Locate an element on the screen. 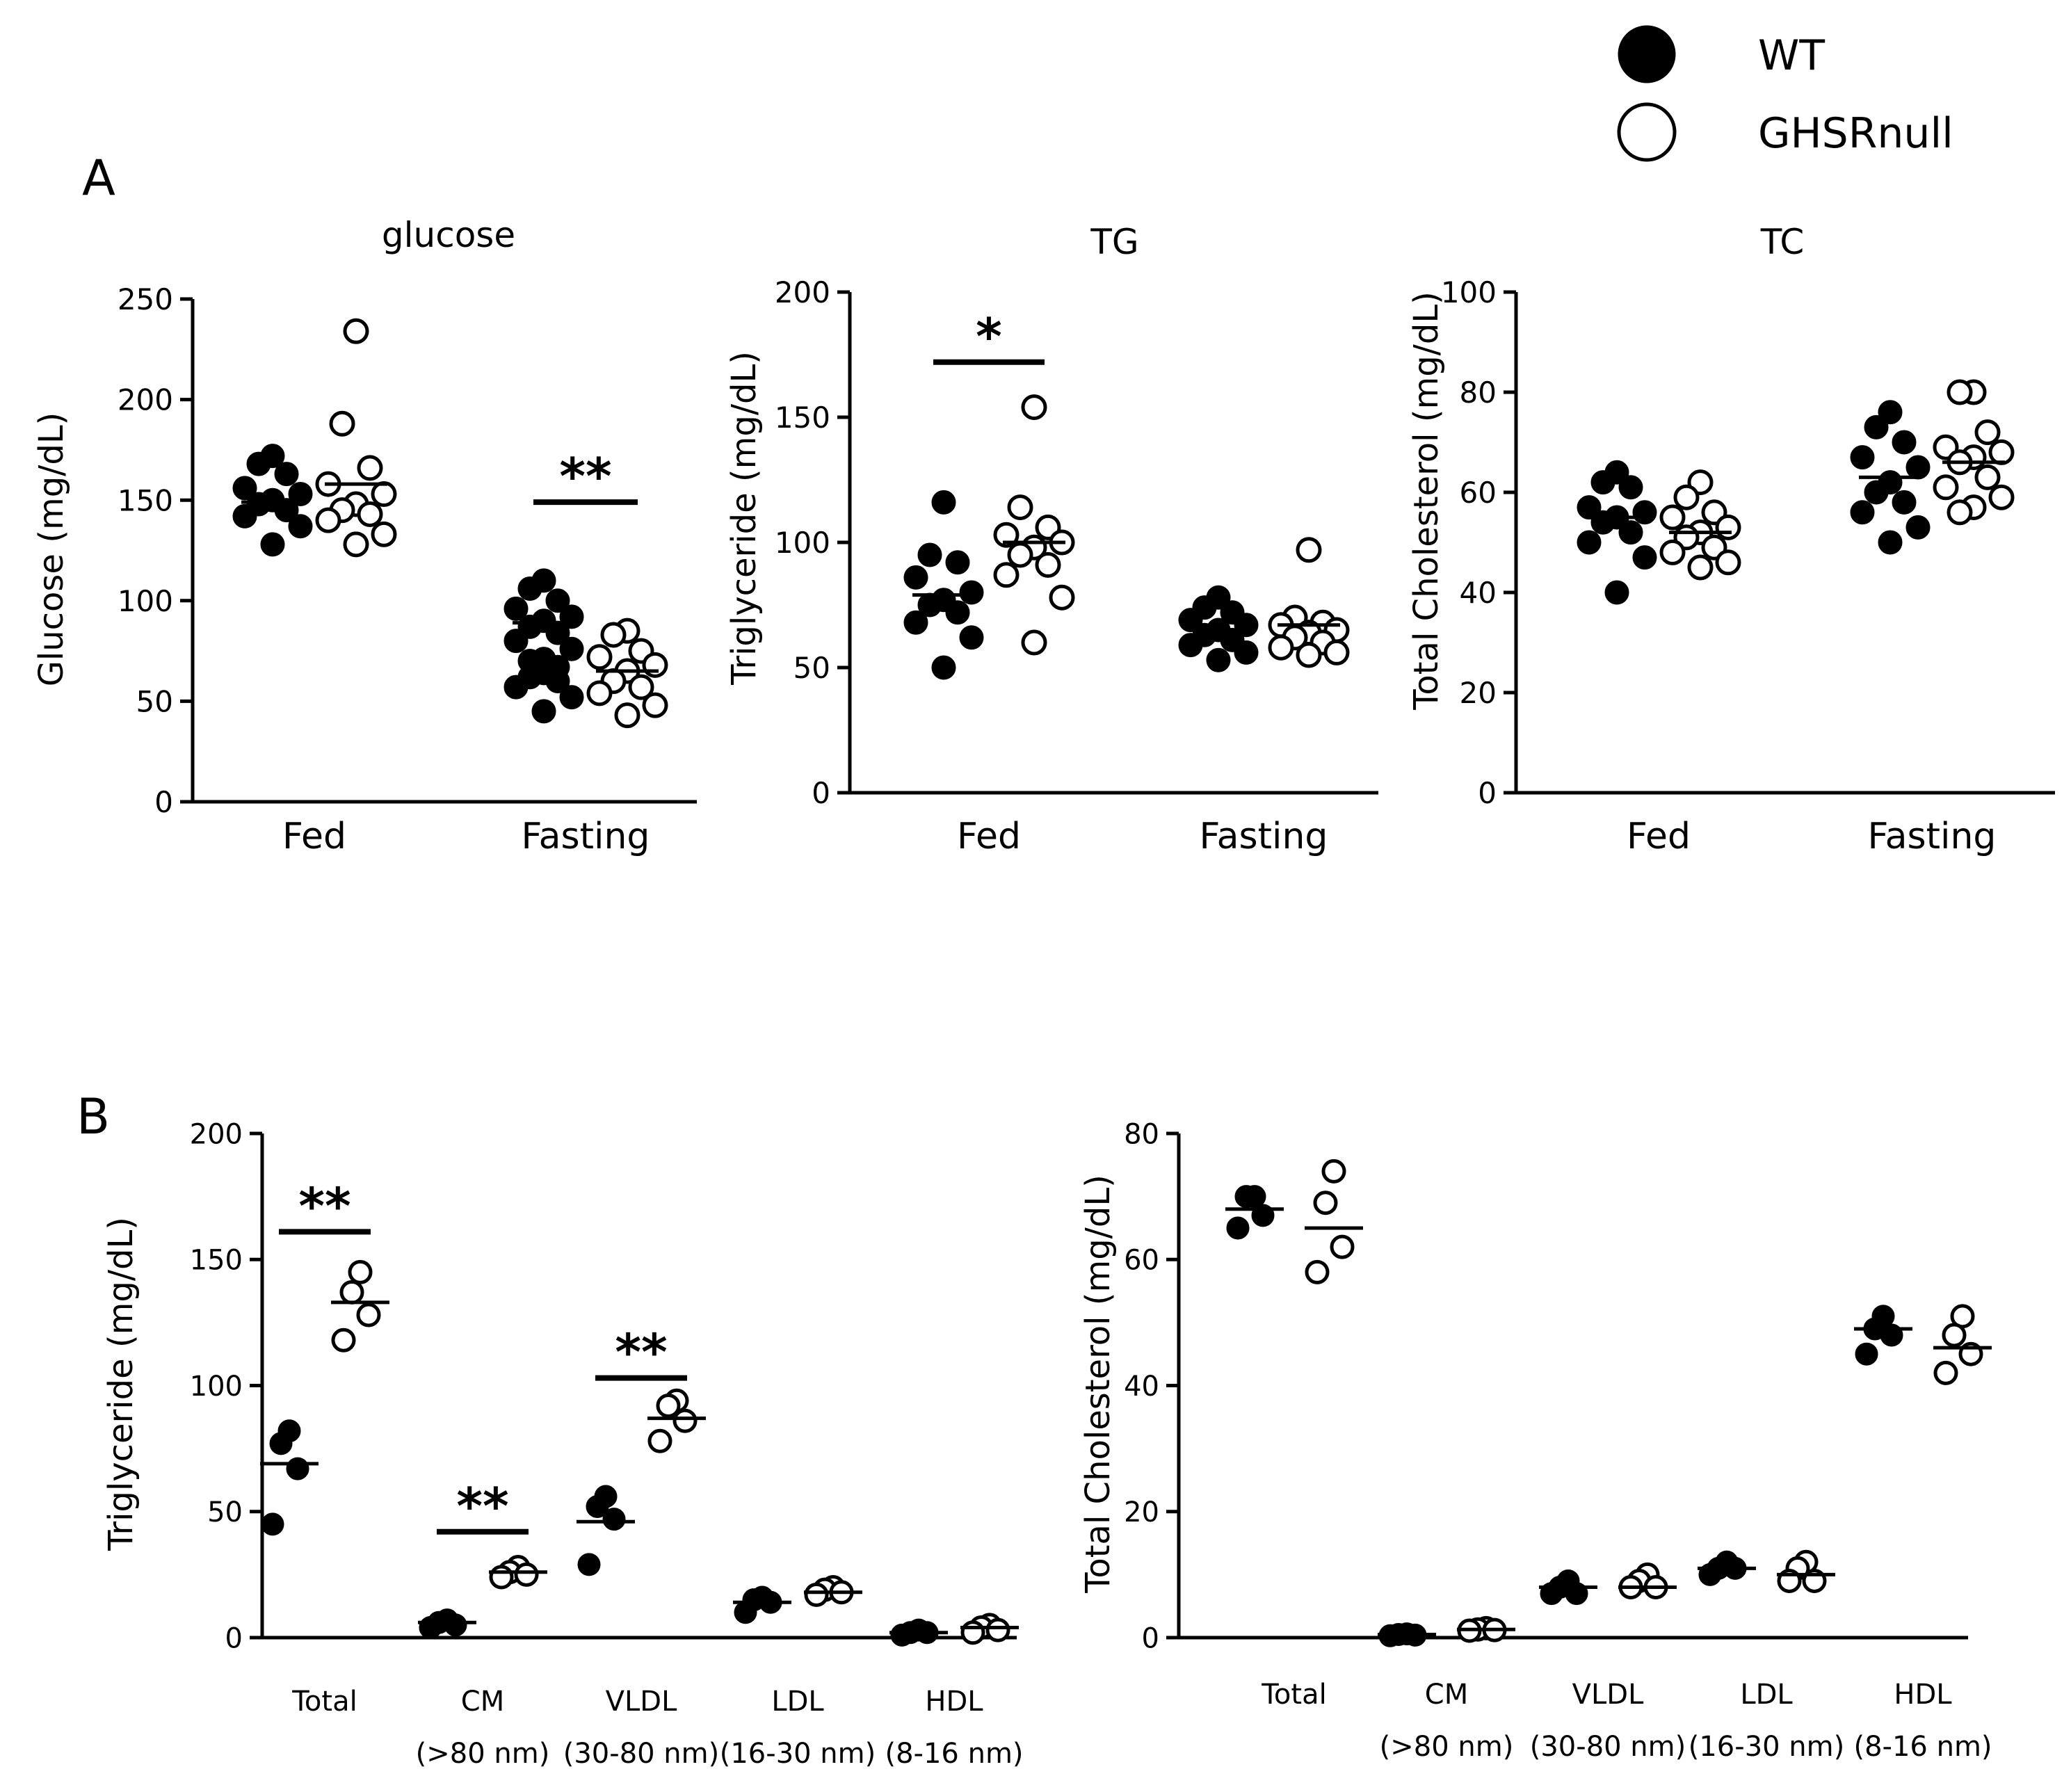 The height and width of the screenshot is (1792, 2071). point-wt-ldl is located at coordinates (746, 1612).